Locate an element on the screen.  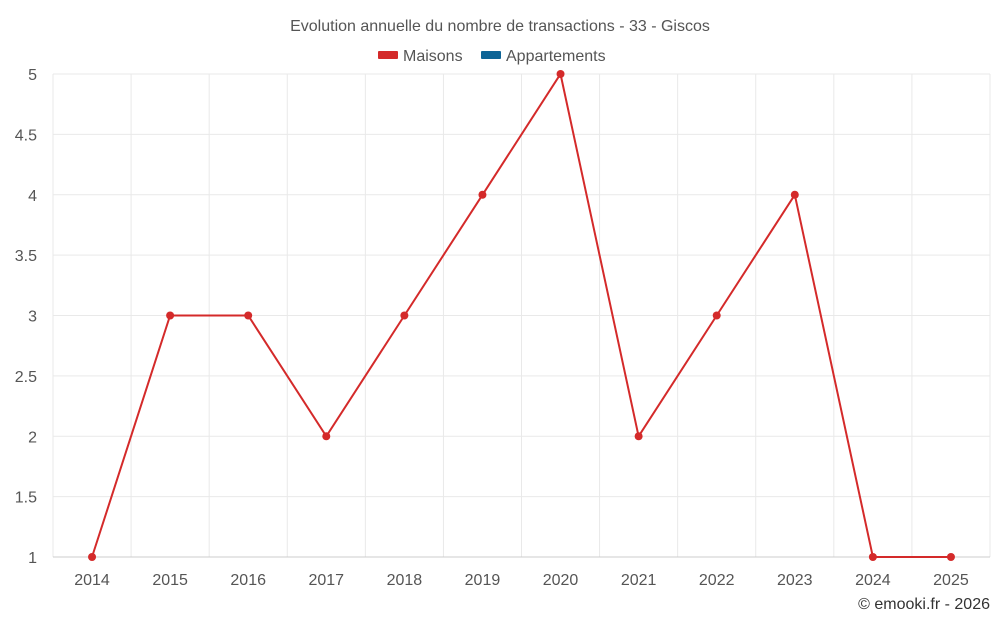
legend-swatch-maisons is located at coordinates (388, 55).